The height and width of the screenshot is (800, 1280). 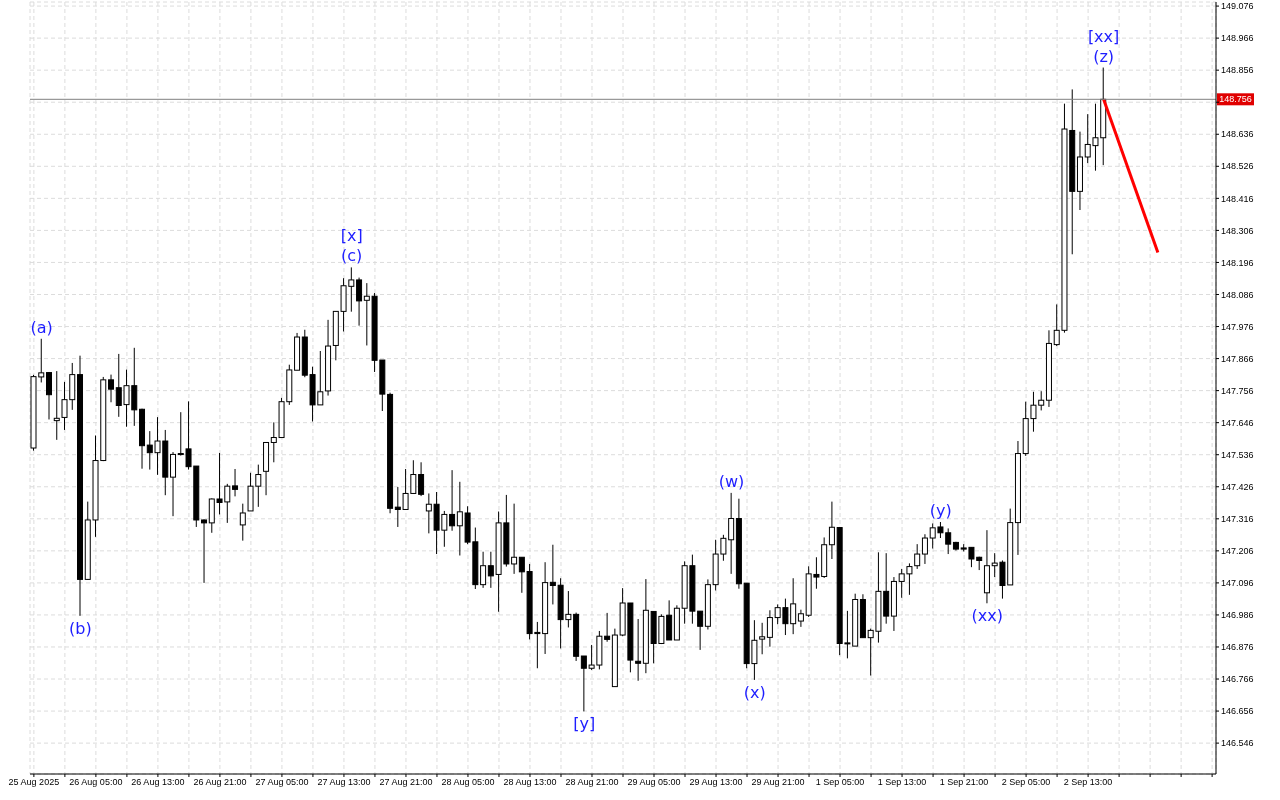 What do you see at coordinates (1237, 230) in the screenshot?
I see `y-tick-label: 148.306` at bounding box center [1237, 230].